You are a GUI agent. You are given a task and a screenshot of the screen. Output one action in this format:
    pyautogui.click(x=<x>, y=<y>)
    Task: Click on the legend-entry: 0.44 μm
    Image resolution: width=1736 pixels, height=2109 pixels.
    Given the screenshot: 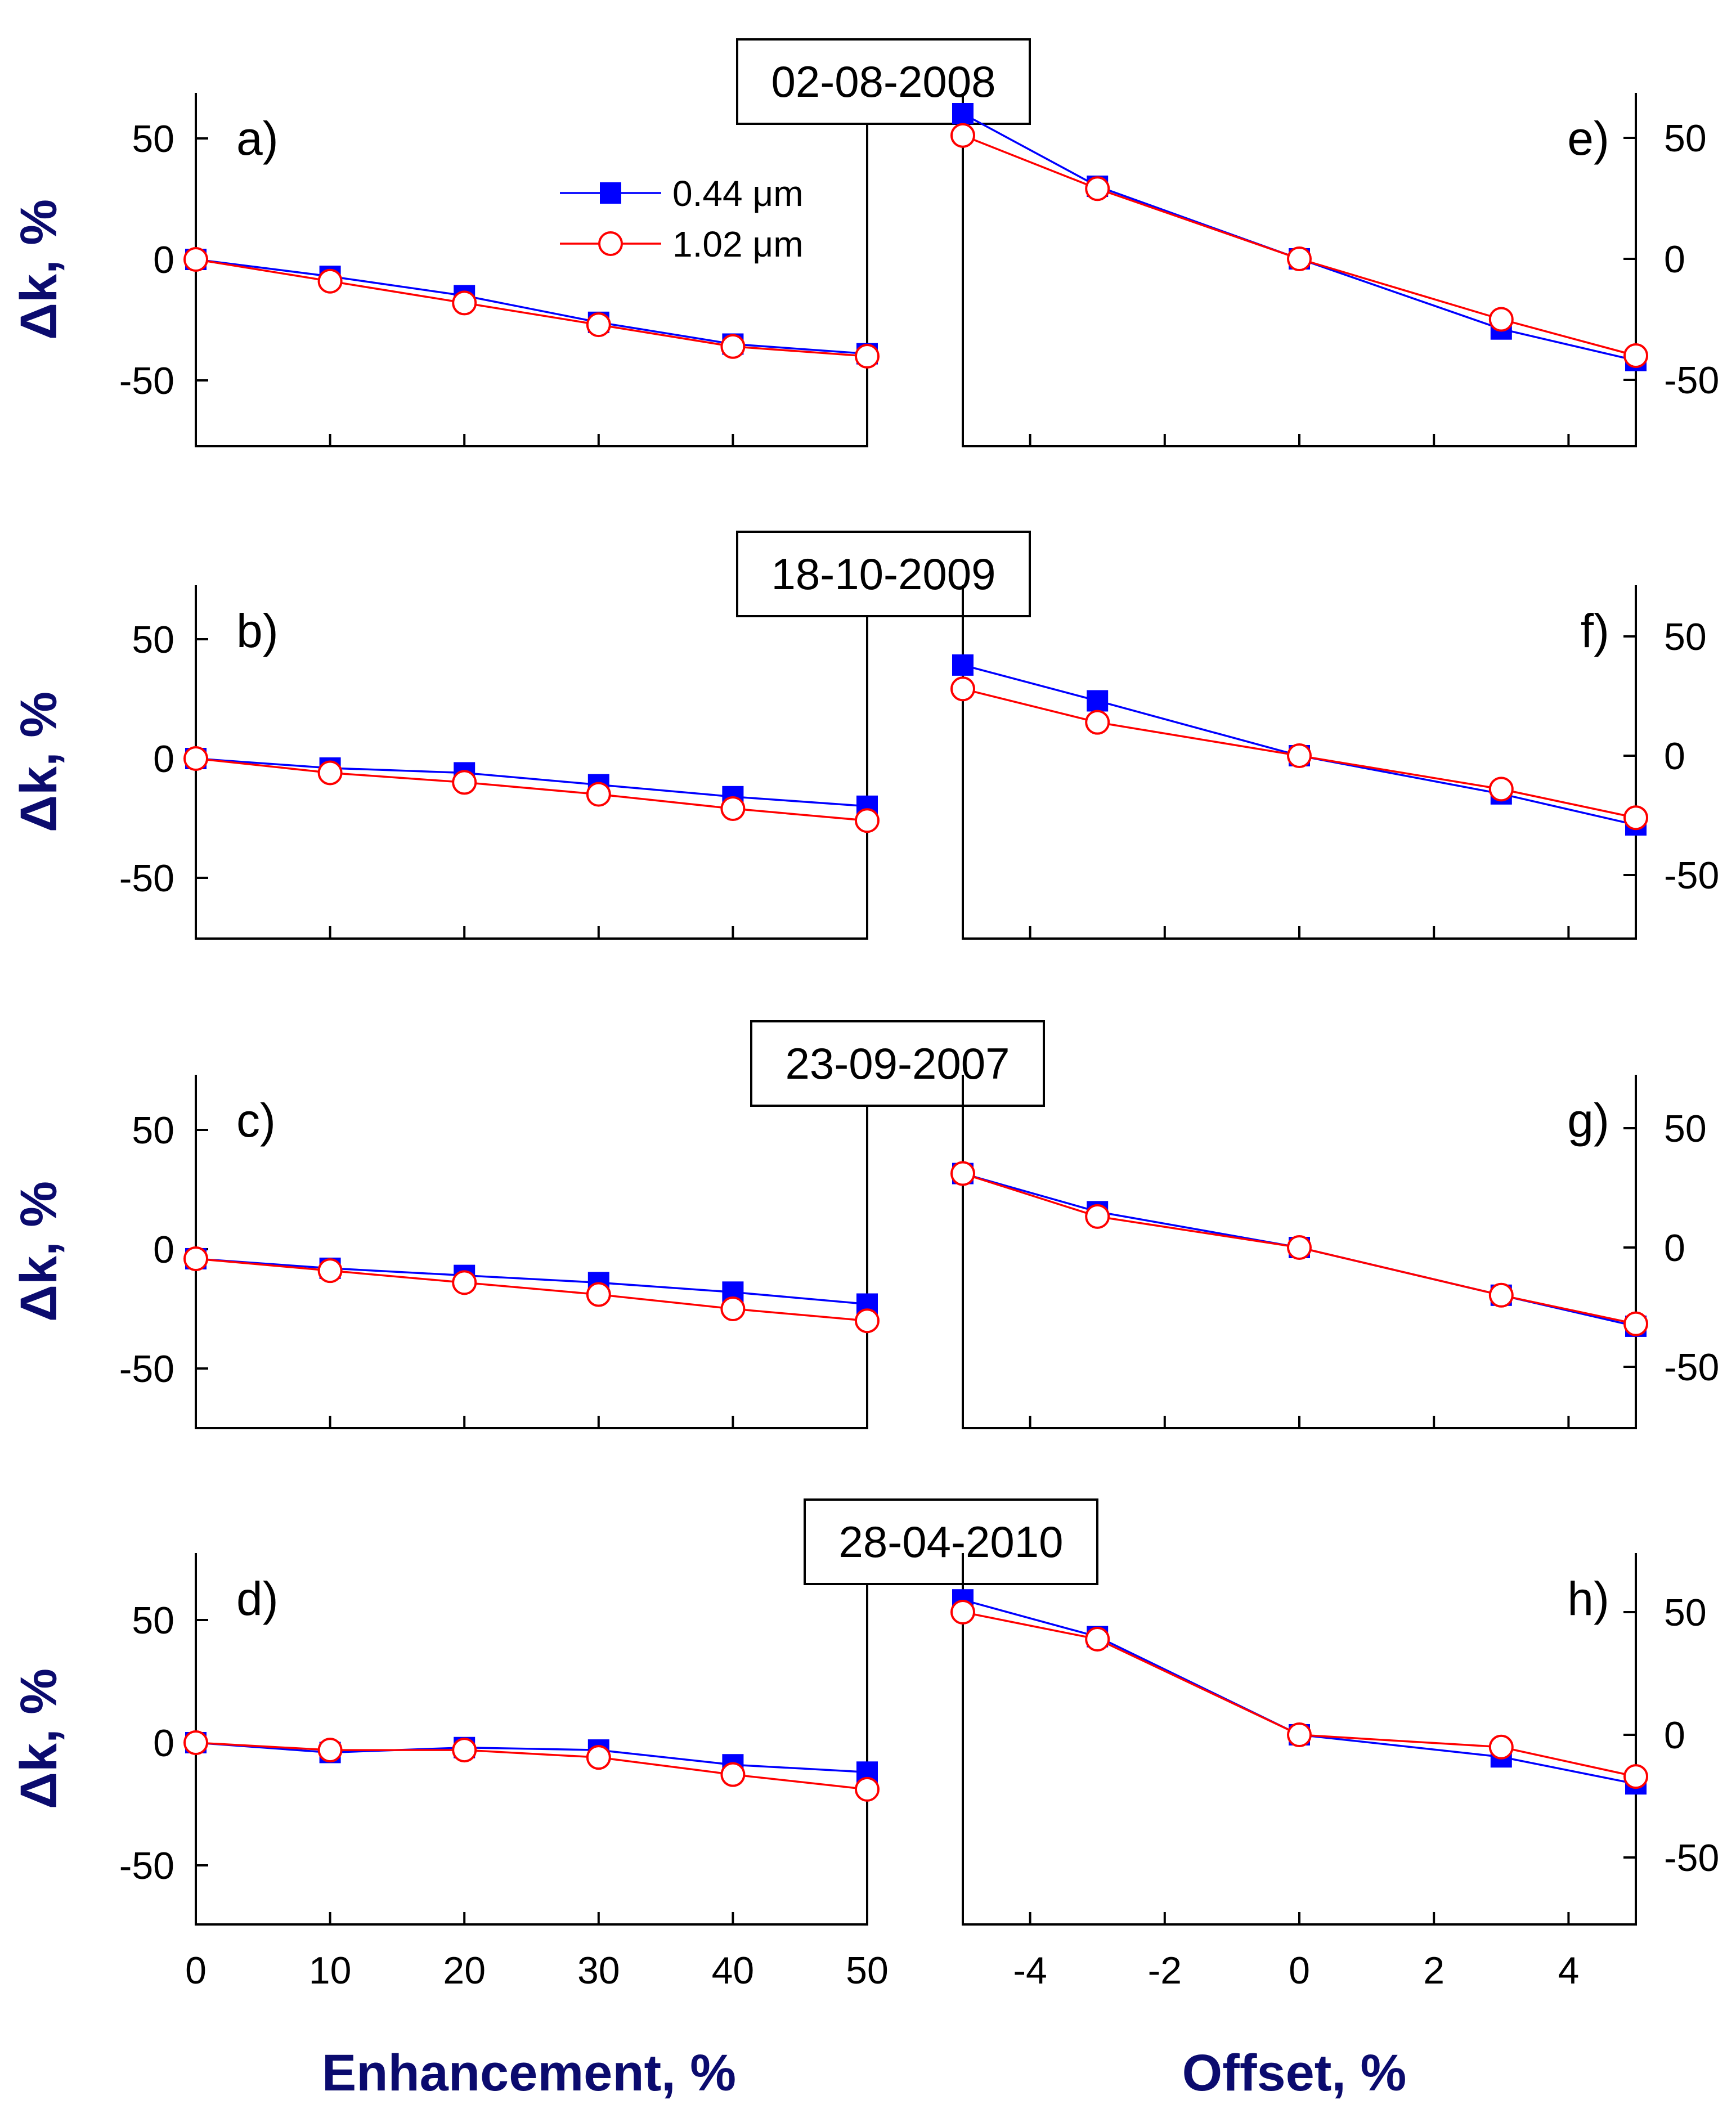 What is the action you would take?
    pyautogui.click(x=682, y=194)
    